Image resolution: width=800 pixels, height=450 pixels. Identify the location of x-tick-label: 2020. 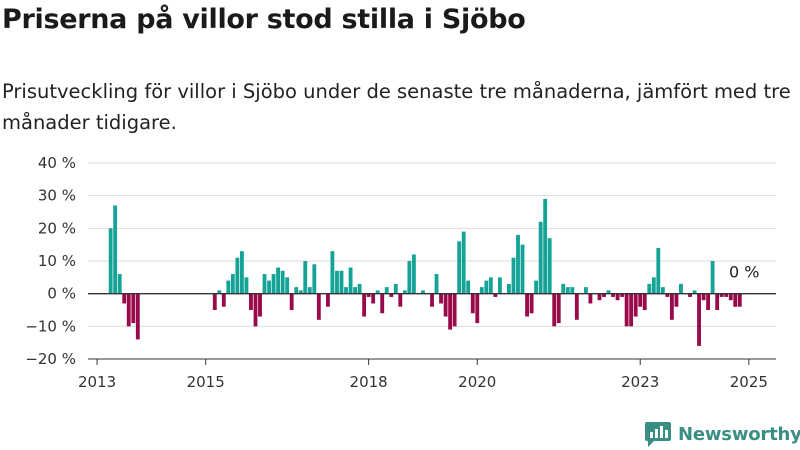
(477, 382).